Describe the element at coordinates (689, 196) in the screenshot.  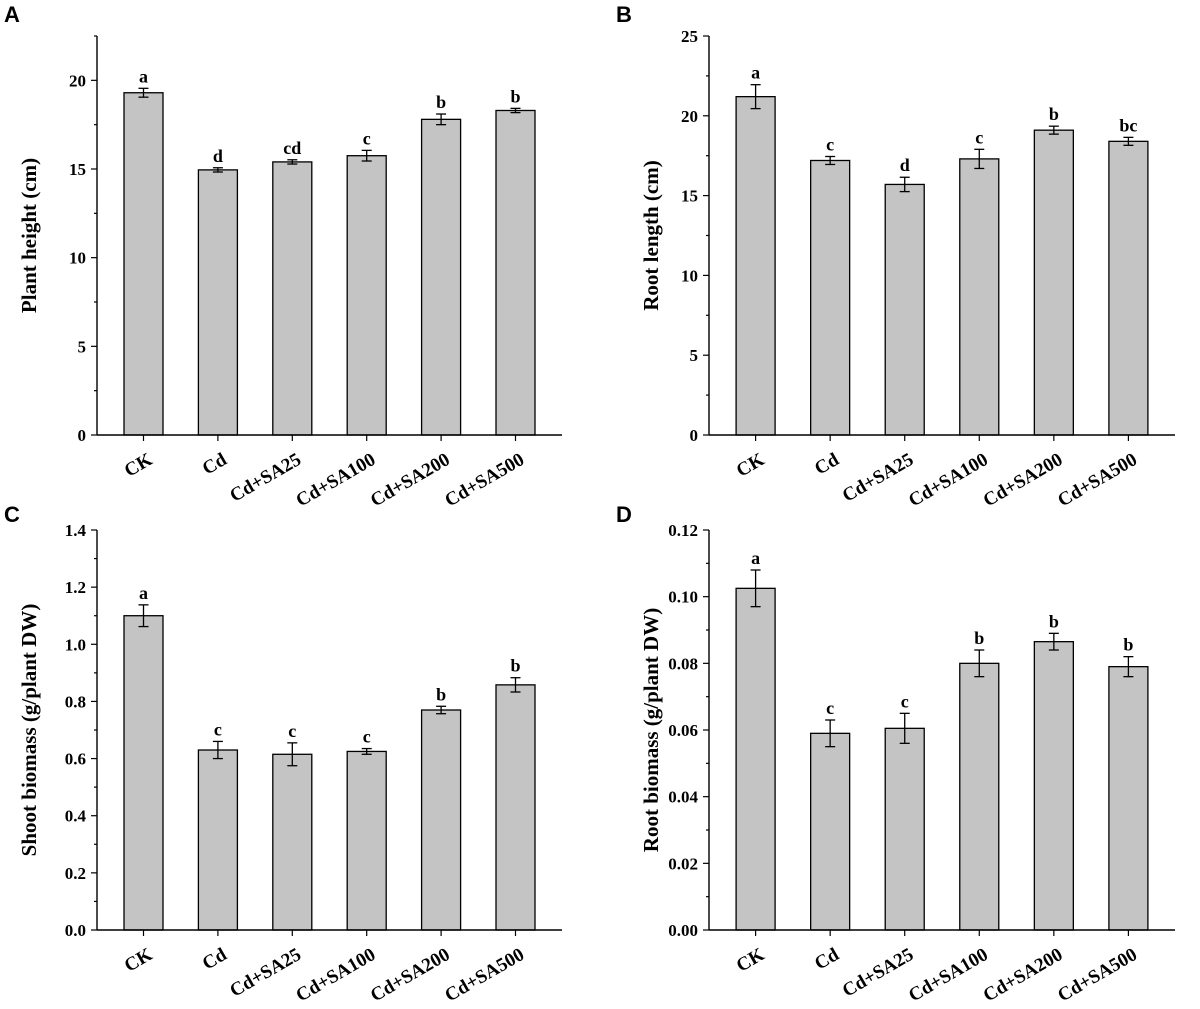
I see `y-tick-label: 15` at that location.